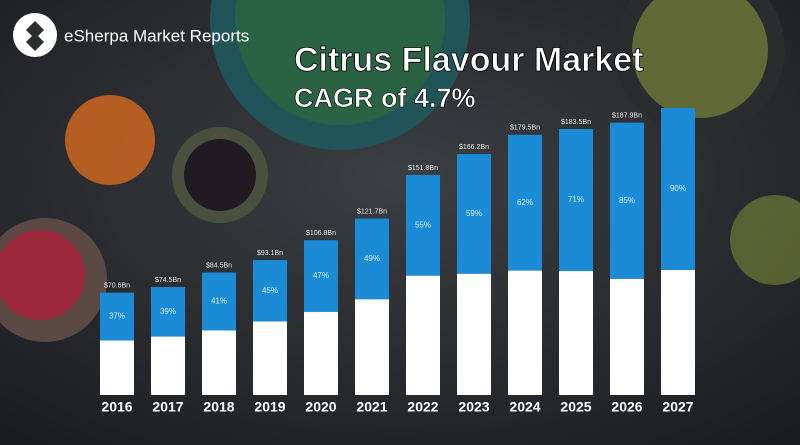  What do you see at coordinates (765, 240) in the screenshot?
I see `decor-glass` at bounding box center [765, 240].